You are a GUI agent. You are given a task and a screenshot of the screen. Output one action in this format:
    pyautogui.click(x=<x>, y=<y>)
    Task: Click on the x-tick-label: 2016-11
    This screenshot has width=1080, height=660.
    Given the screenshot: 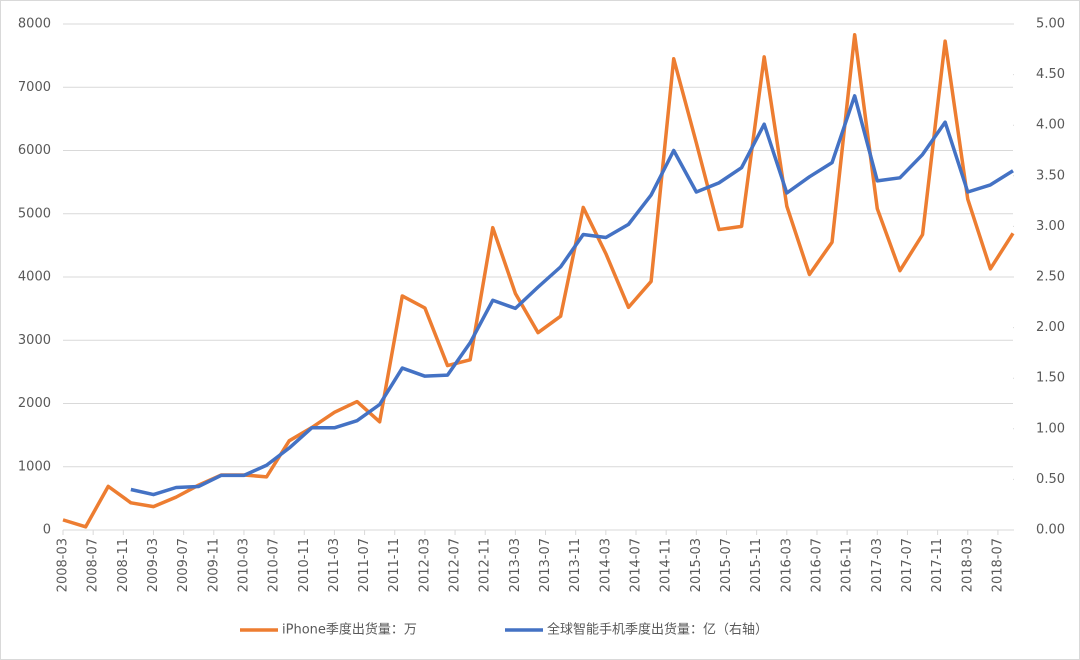 What is the action you would take?
    pyautogui.click(x=847, y=565)
    